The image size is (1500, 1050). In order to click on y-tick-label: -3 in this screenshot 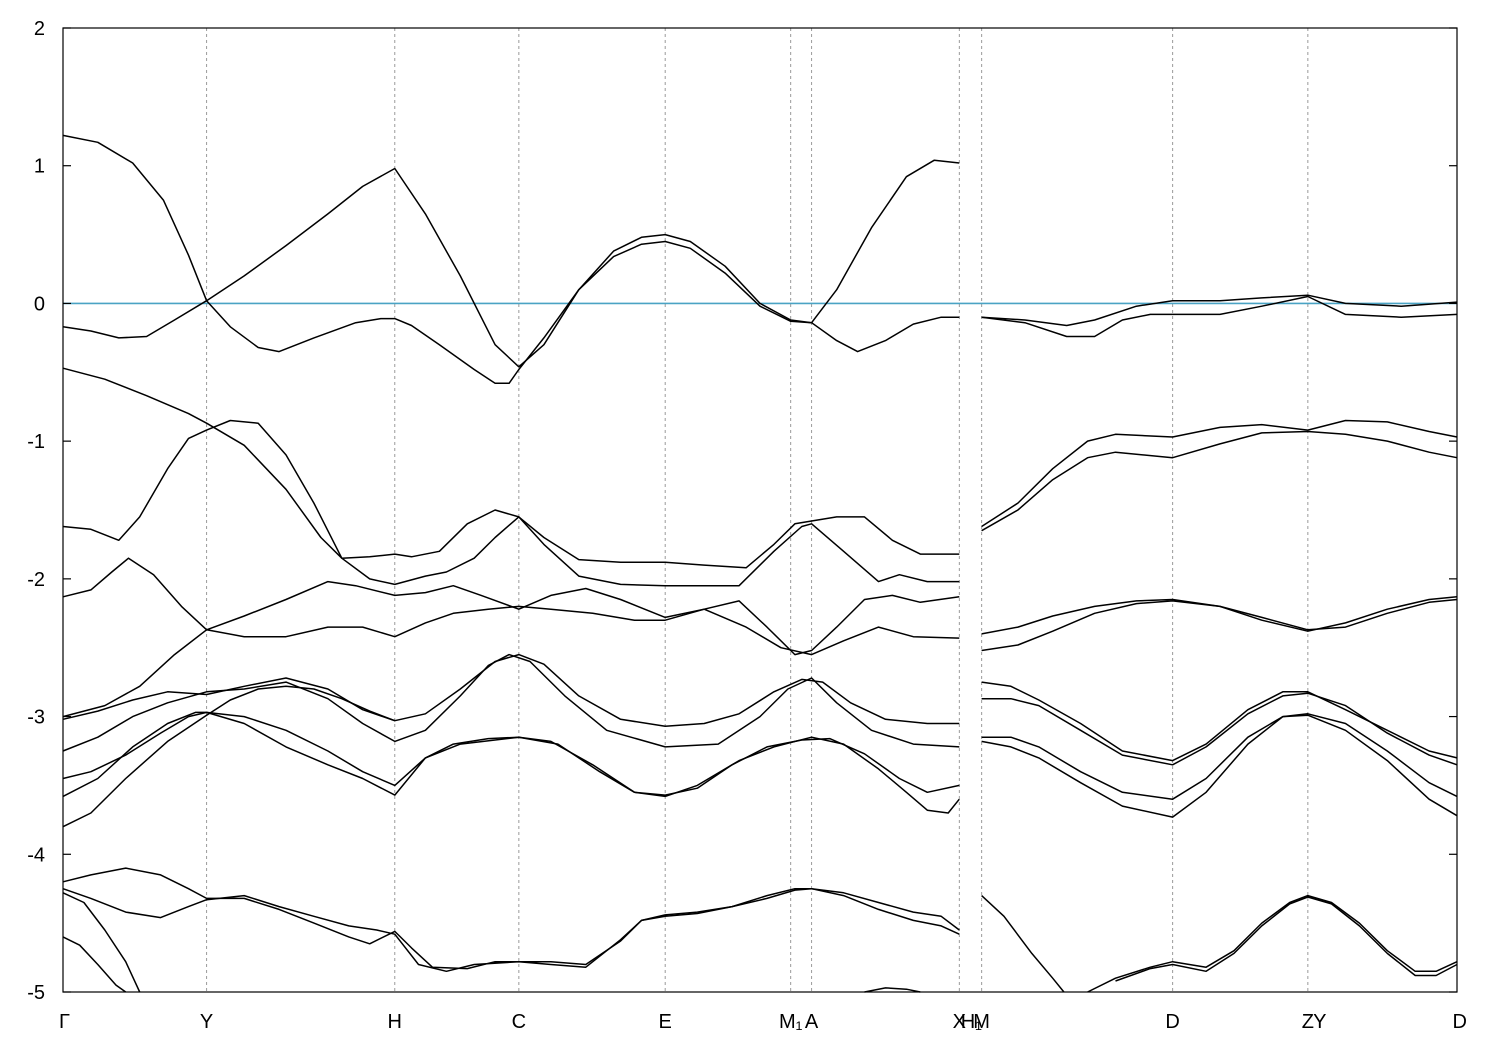, I will do `click(36, 718)`.